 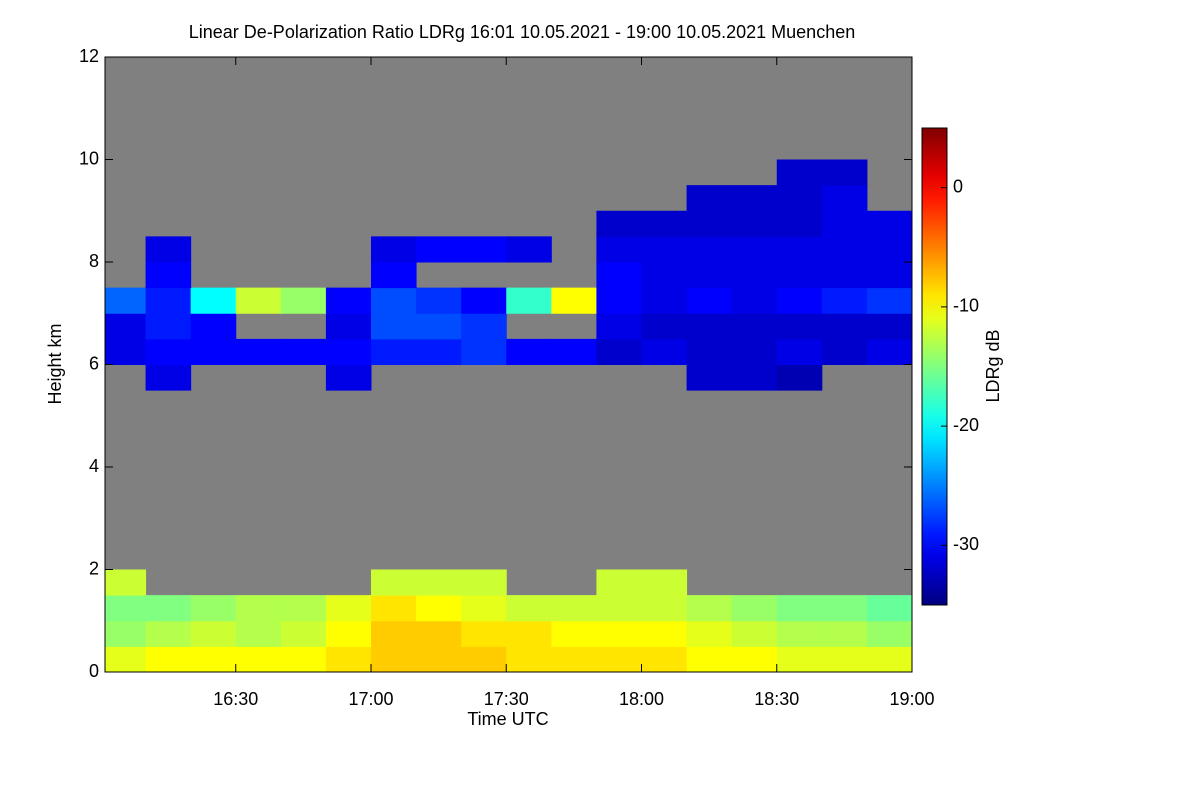 I want to click on colorbar-tick-label: -20, so click(x=966, y=425).